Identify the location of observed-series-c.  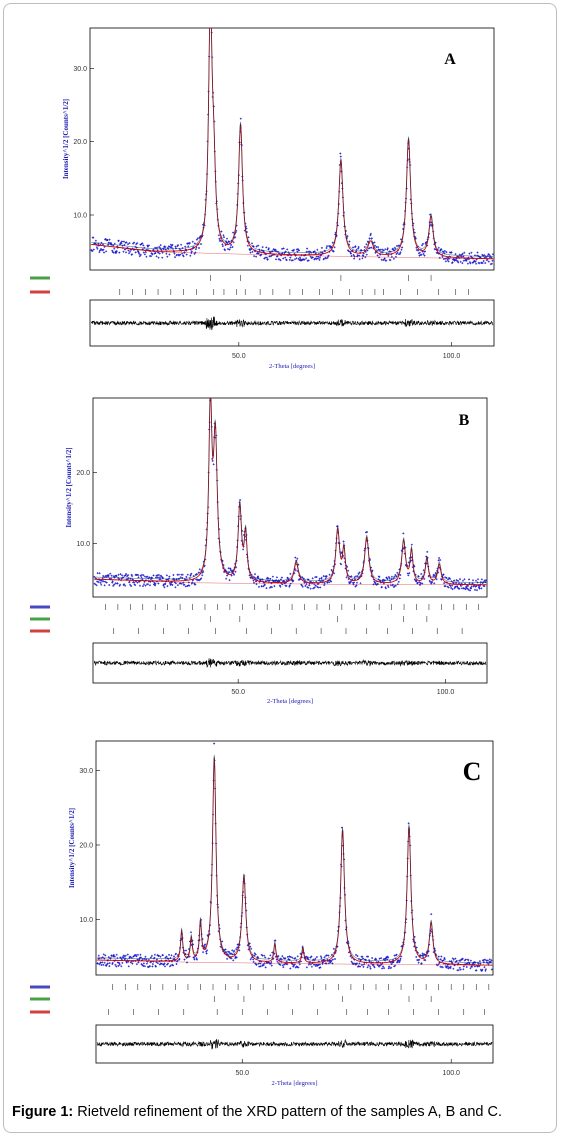
(294, 857).